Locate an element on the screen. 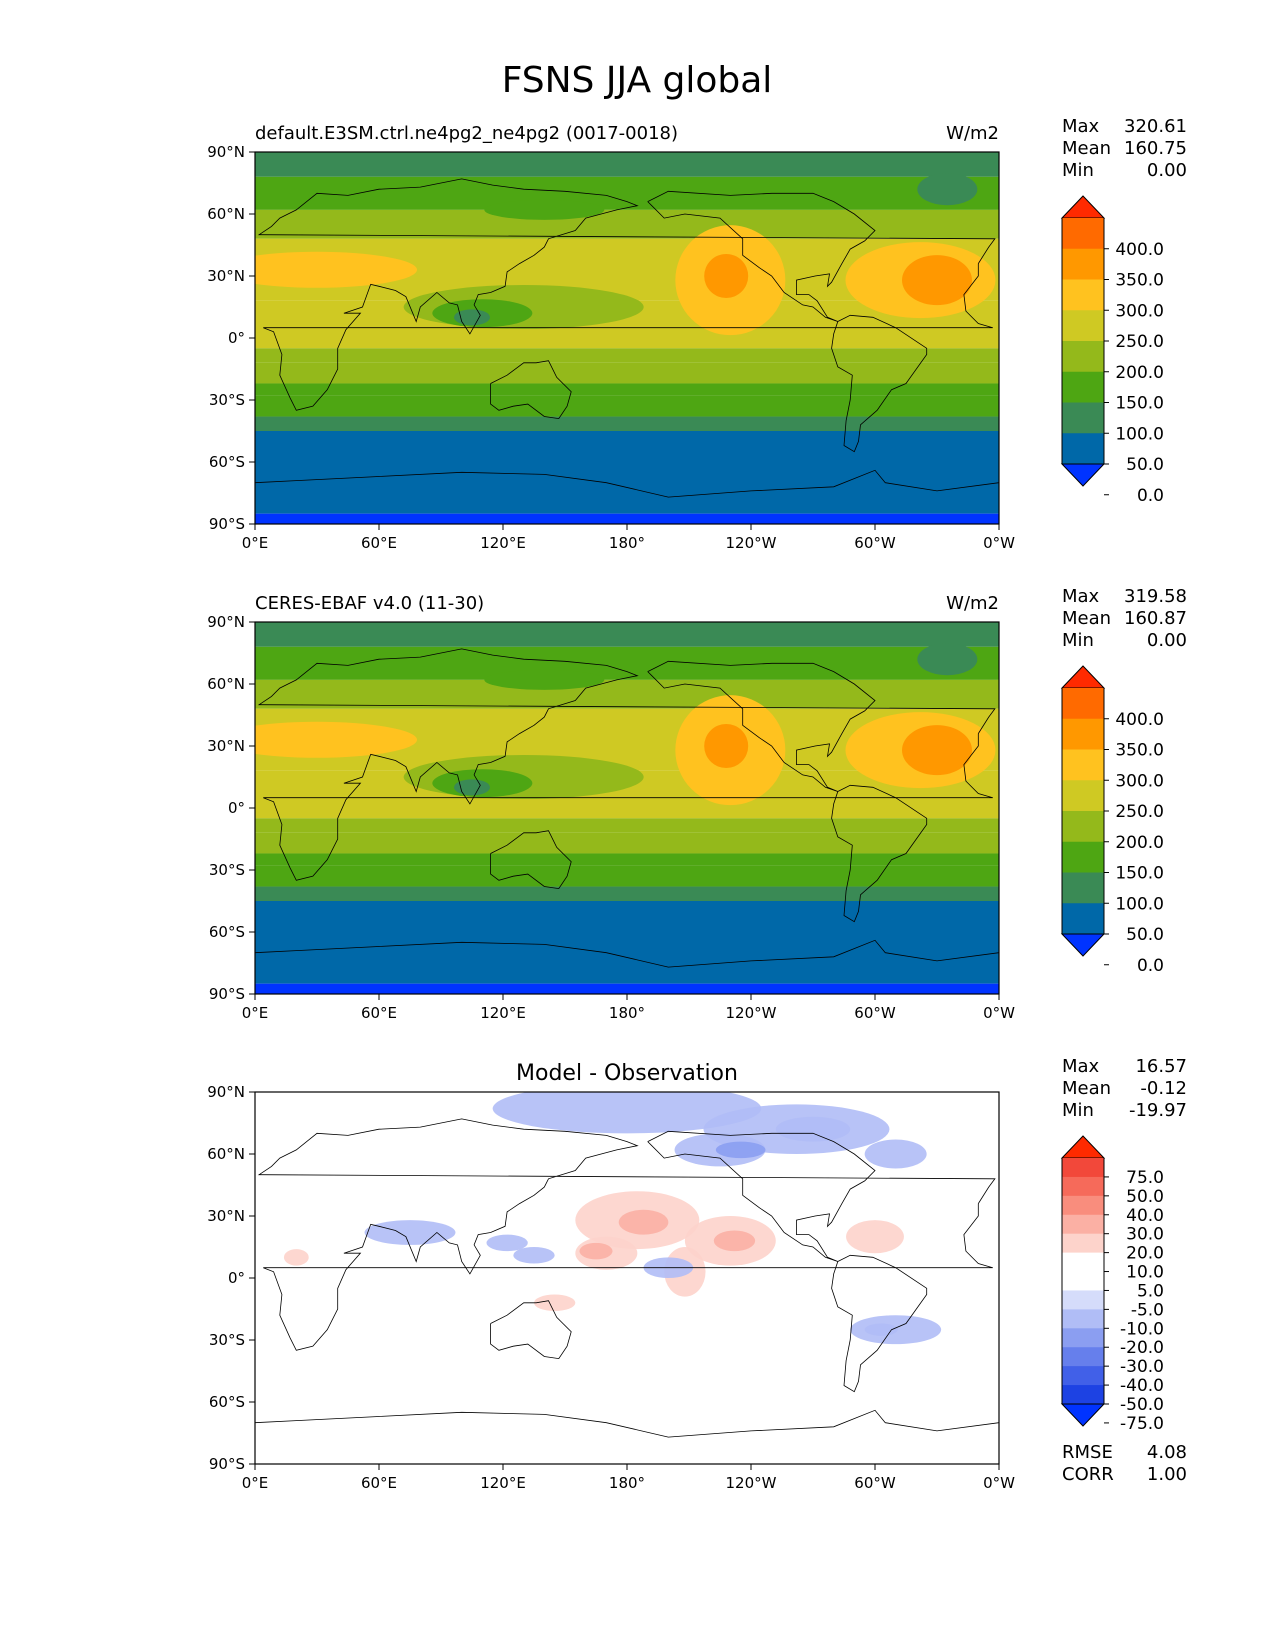  stat-rmse: RMSE 4.08 is located at coordinates (1124, 1452).